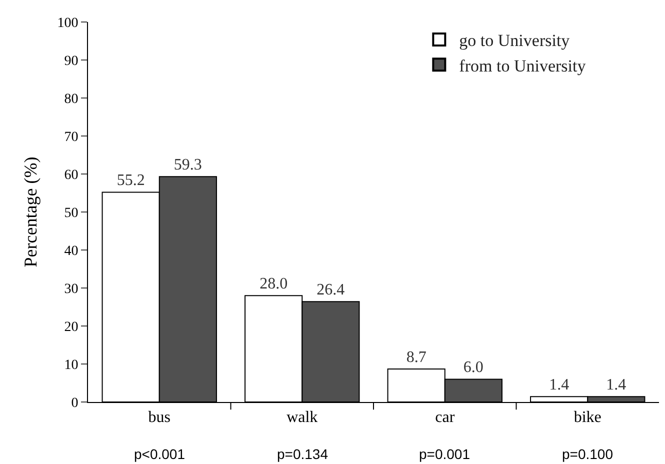 The width and height of the screenshot is (665, 464). I want to click on x-tick-label: walk, so click(302, 417).